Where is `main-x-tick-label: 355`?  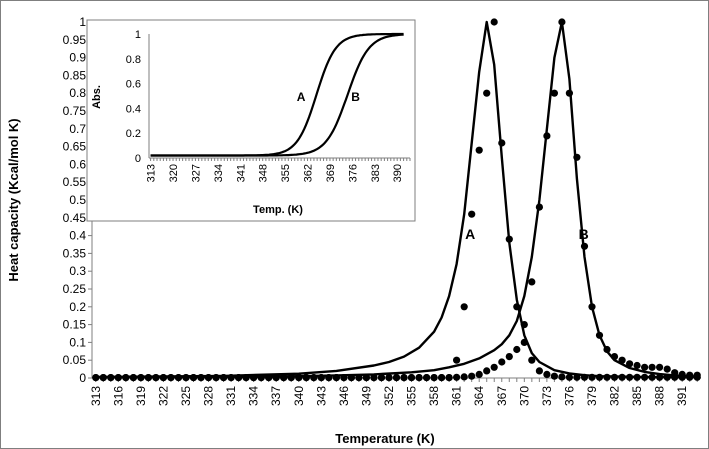 main-x-tick-label: 355 is located at coordinates (412, 396).